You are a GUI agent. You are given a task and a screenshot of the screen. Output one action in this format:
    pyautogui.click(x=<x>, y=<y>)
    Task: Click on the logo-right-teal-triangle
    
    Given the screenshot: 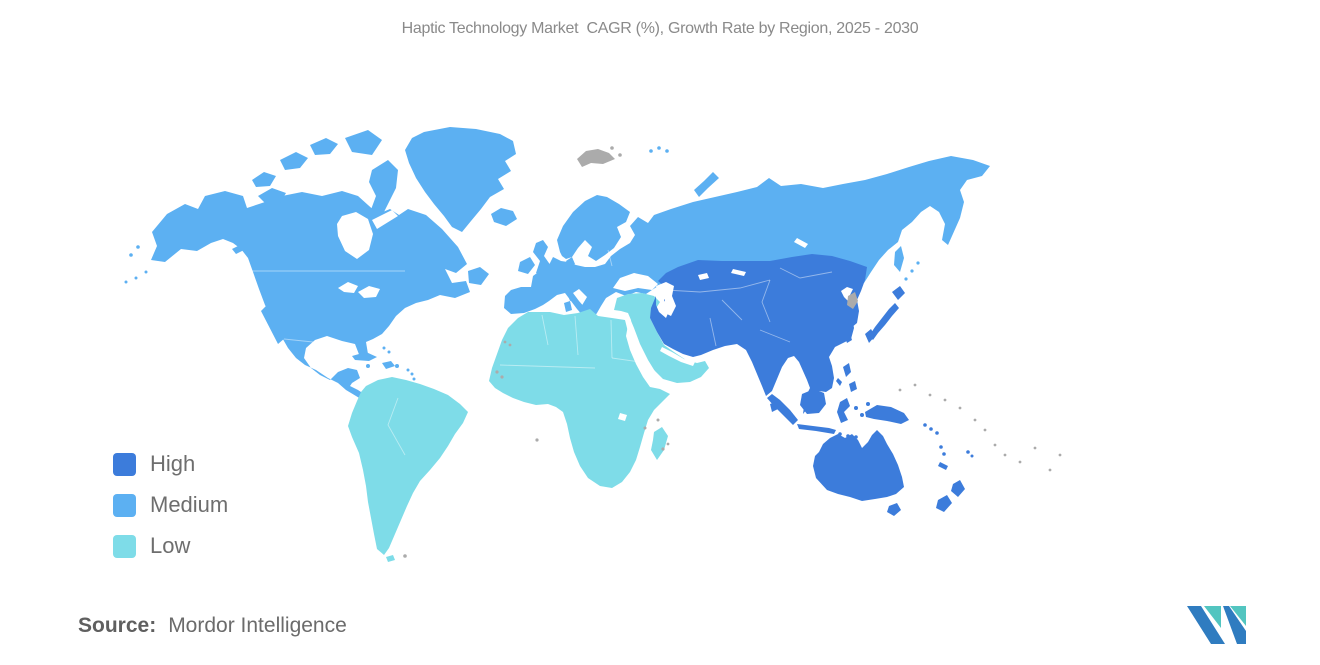 What is the action you would take?
    pyautogui.click(x=1238, y=616)
    